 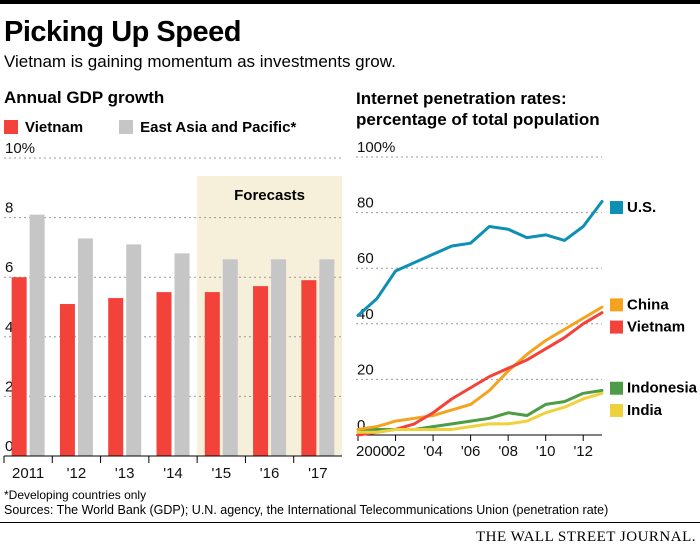 What do you see at coordinates (546, 451) in the screenshot?
I see `x-axis-label: '10` at bounding box center [546, 451].